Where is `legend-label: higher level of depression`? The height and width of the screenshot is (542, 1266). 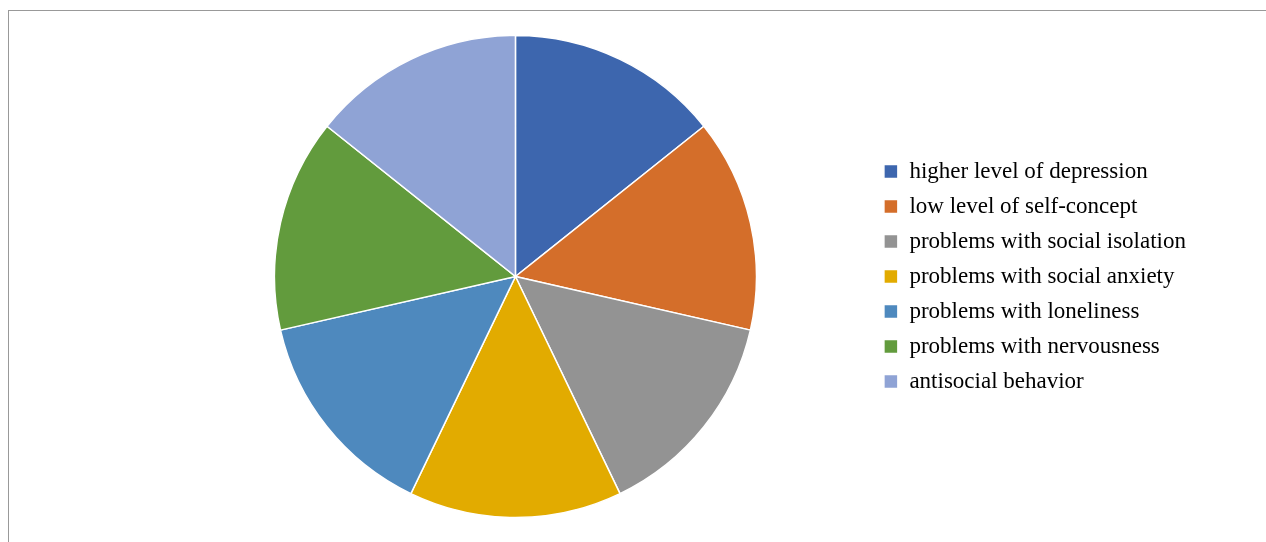 legend-label: higher level of depression is located at coordinates (1029, 170).